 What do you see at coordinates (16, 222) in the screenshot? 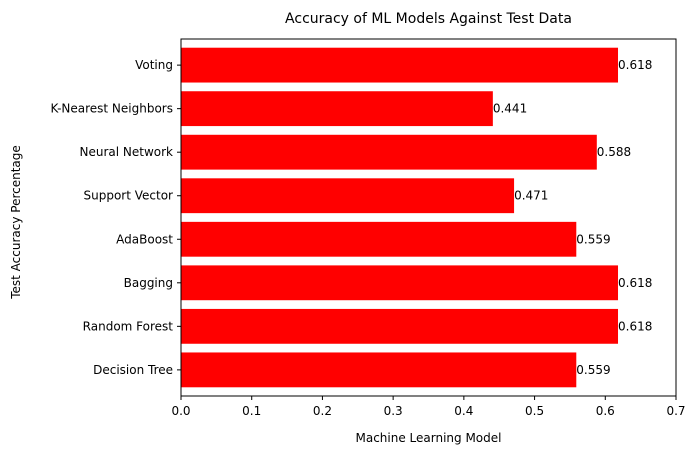
I see `y-axis-label: Test Accuracy Percentage` at bounding box center [16, 222].